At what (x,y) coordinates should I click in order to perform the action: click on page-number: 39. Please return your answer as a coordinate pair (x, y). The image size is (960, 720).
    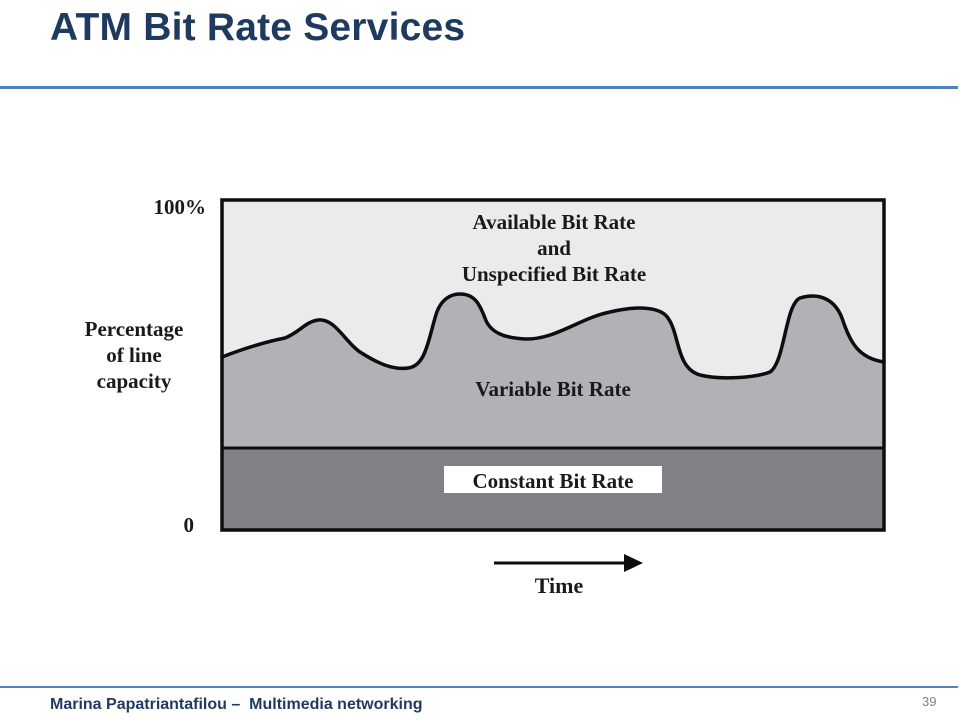
    Looking at the image, I should click on (929, 701).